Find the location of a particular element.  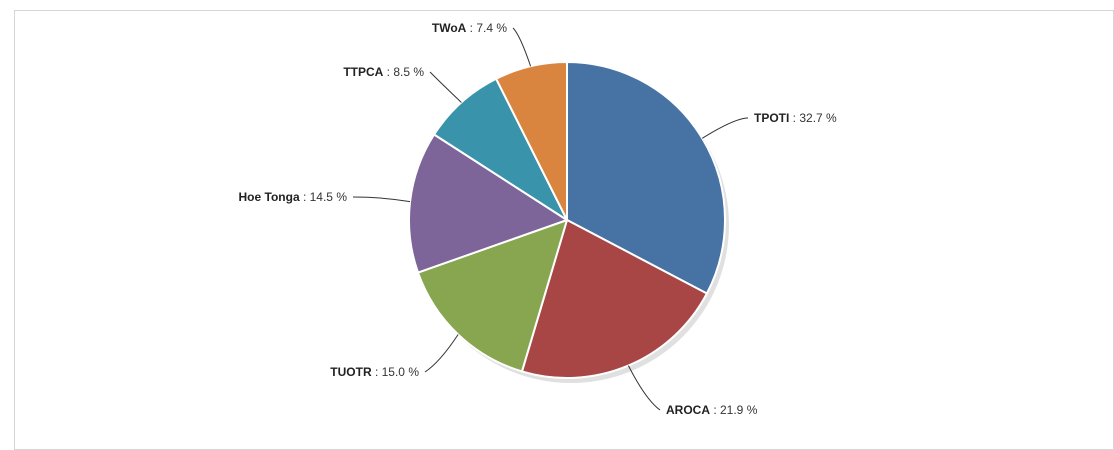

leader-line-twoa is located at coordinates (522, 47).